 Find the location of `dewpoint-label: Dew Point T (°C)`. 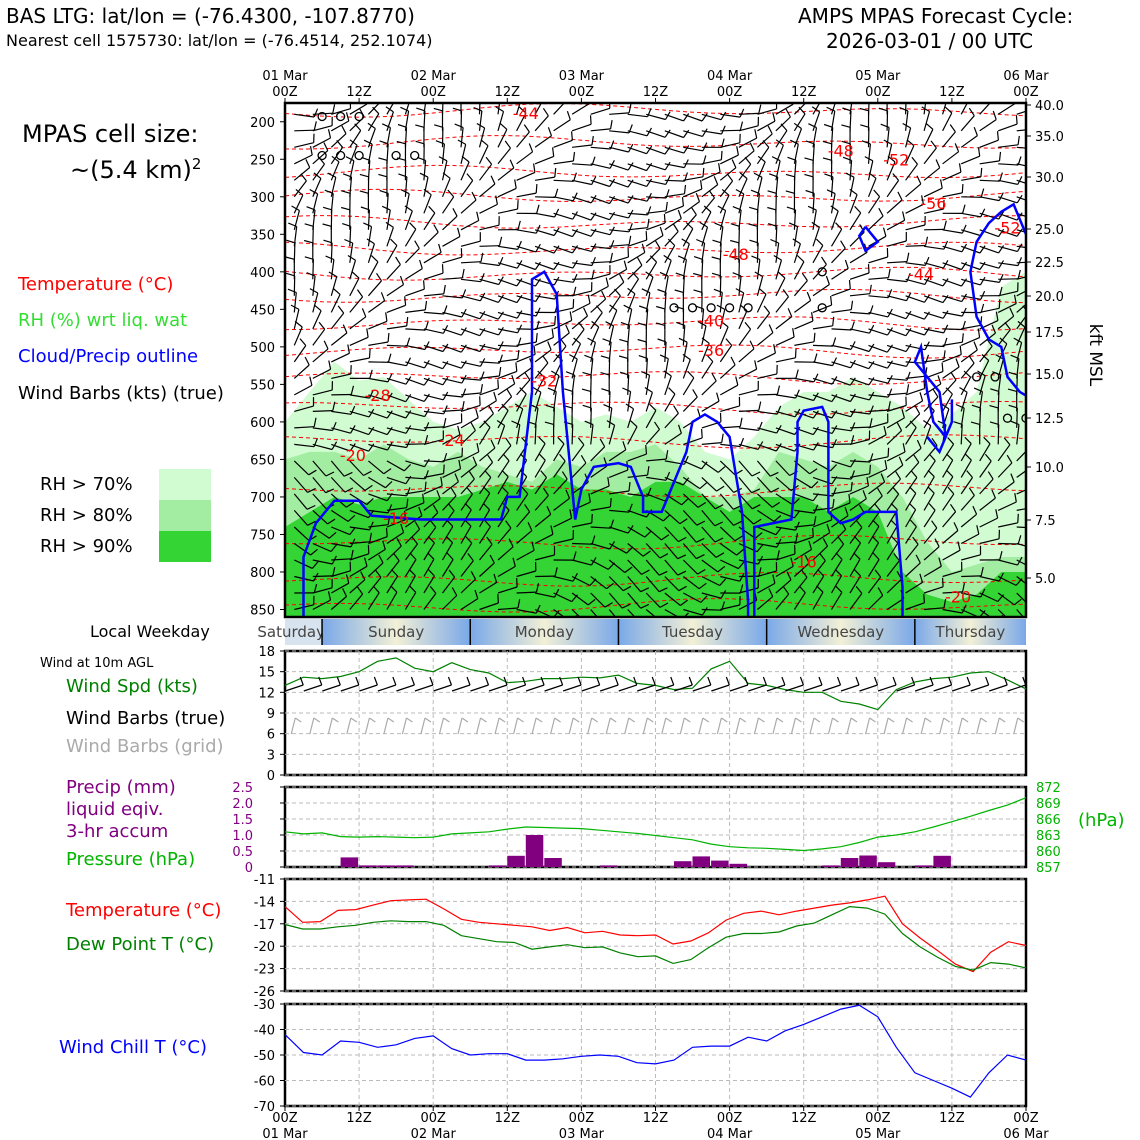

dewpoint-label: Dew Point T (°C) is located at coordinates (140, 944).